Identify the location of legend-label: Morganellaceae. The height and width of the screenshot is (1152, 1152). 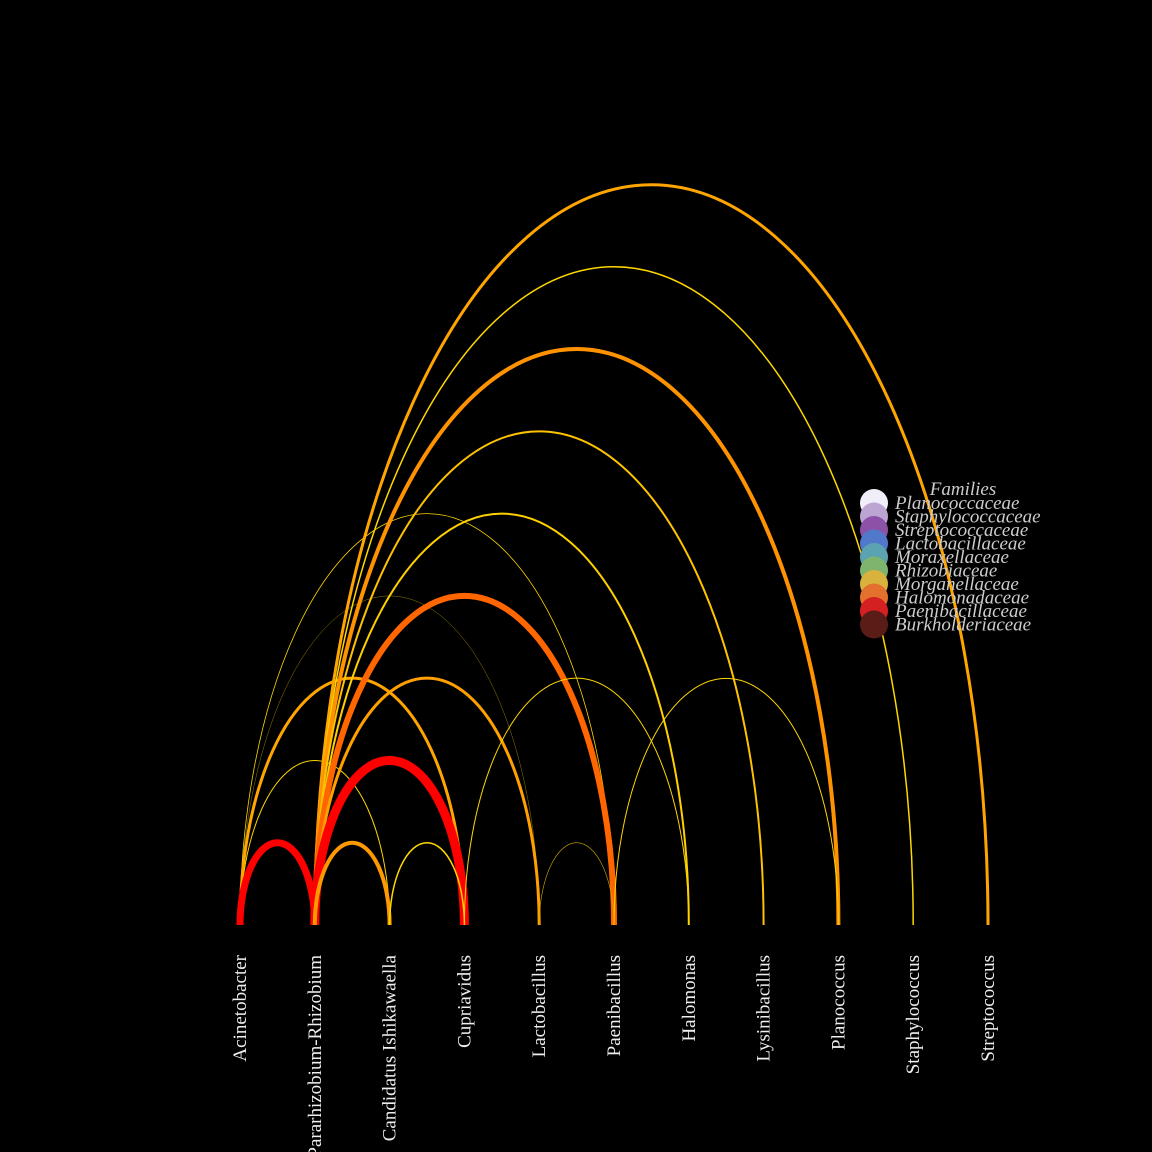
(956, 584).